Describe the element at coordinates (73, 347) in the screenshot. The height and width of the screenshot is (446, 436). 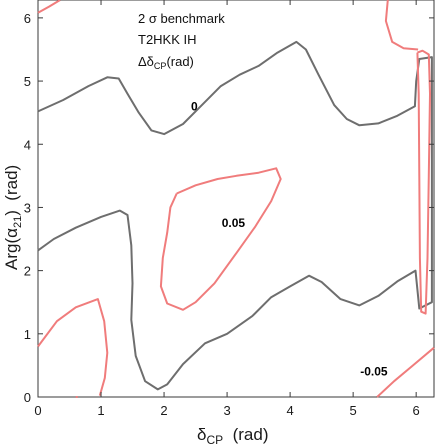
I see `contour-level-0.05-3` at that location.